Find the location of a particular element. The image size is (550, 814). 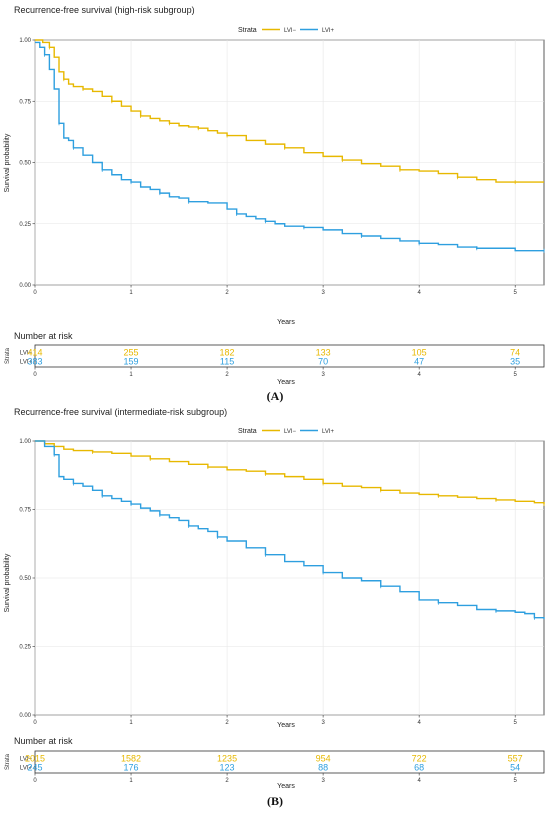

risk-count: 68 is located at coordinates (419, 768).